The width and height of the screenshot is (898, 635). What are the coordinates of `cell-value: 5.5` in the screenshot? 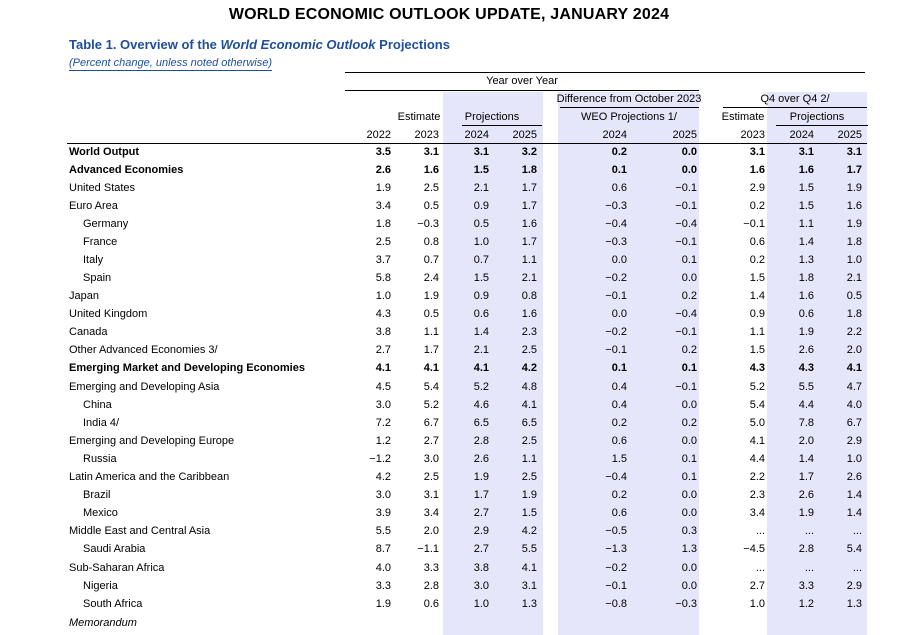 It's located at (529, 549).